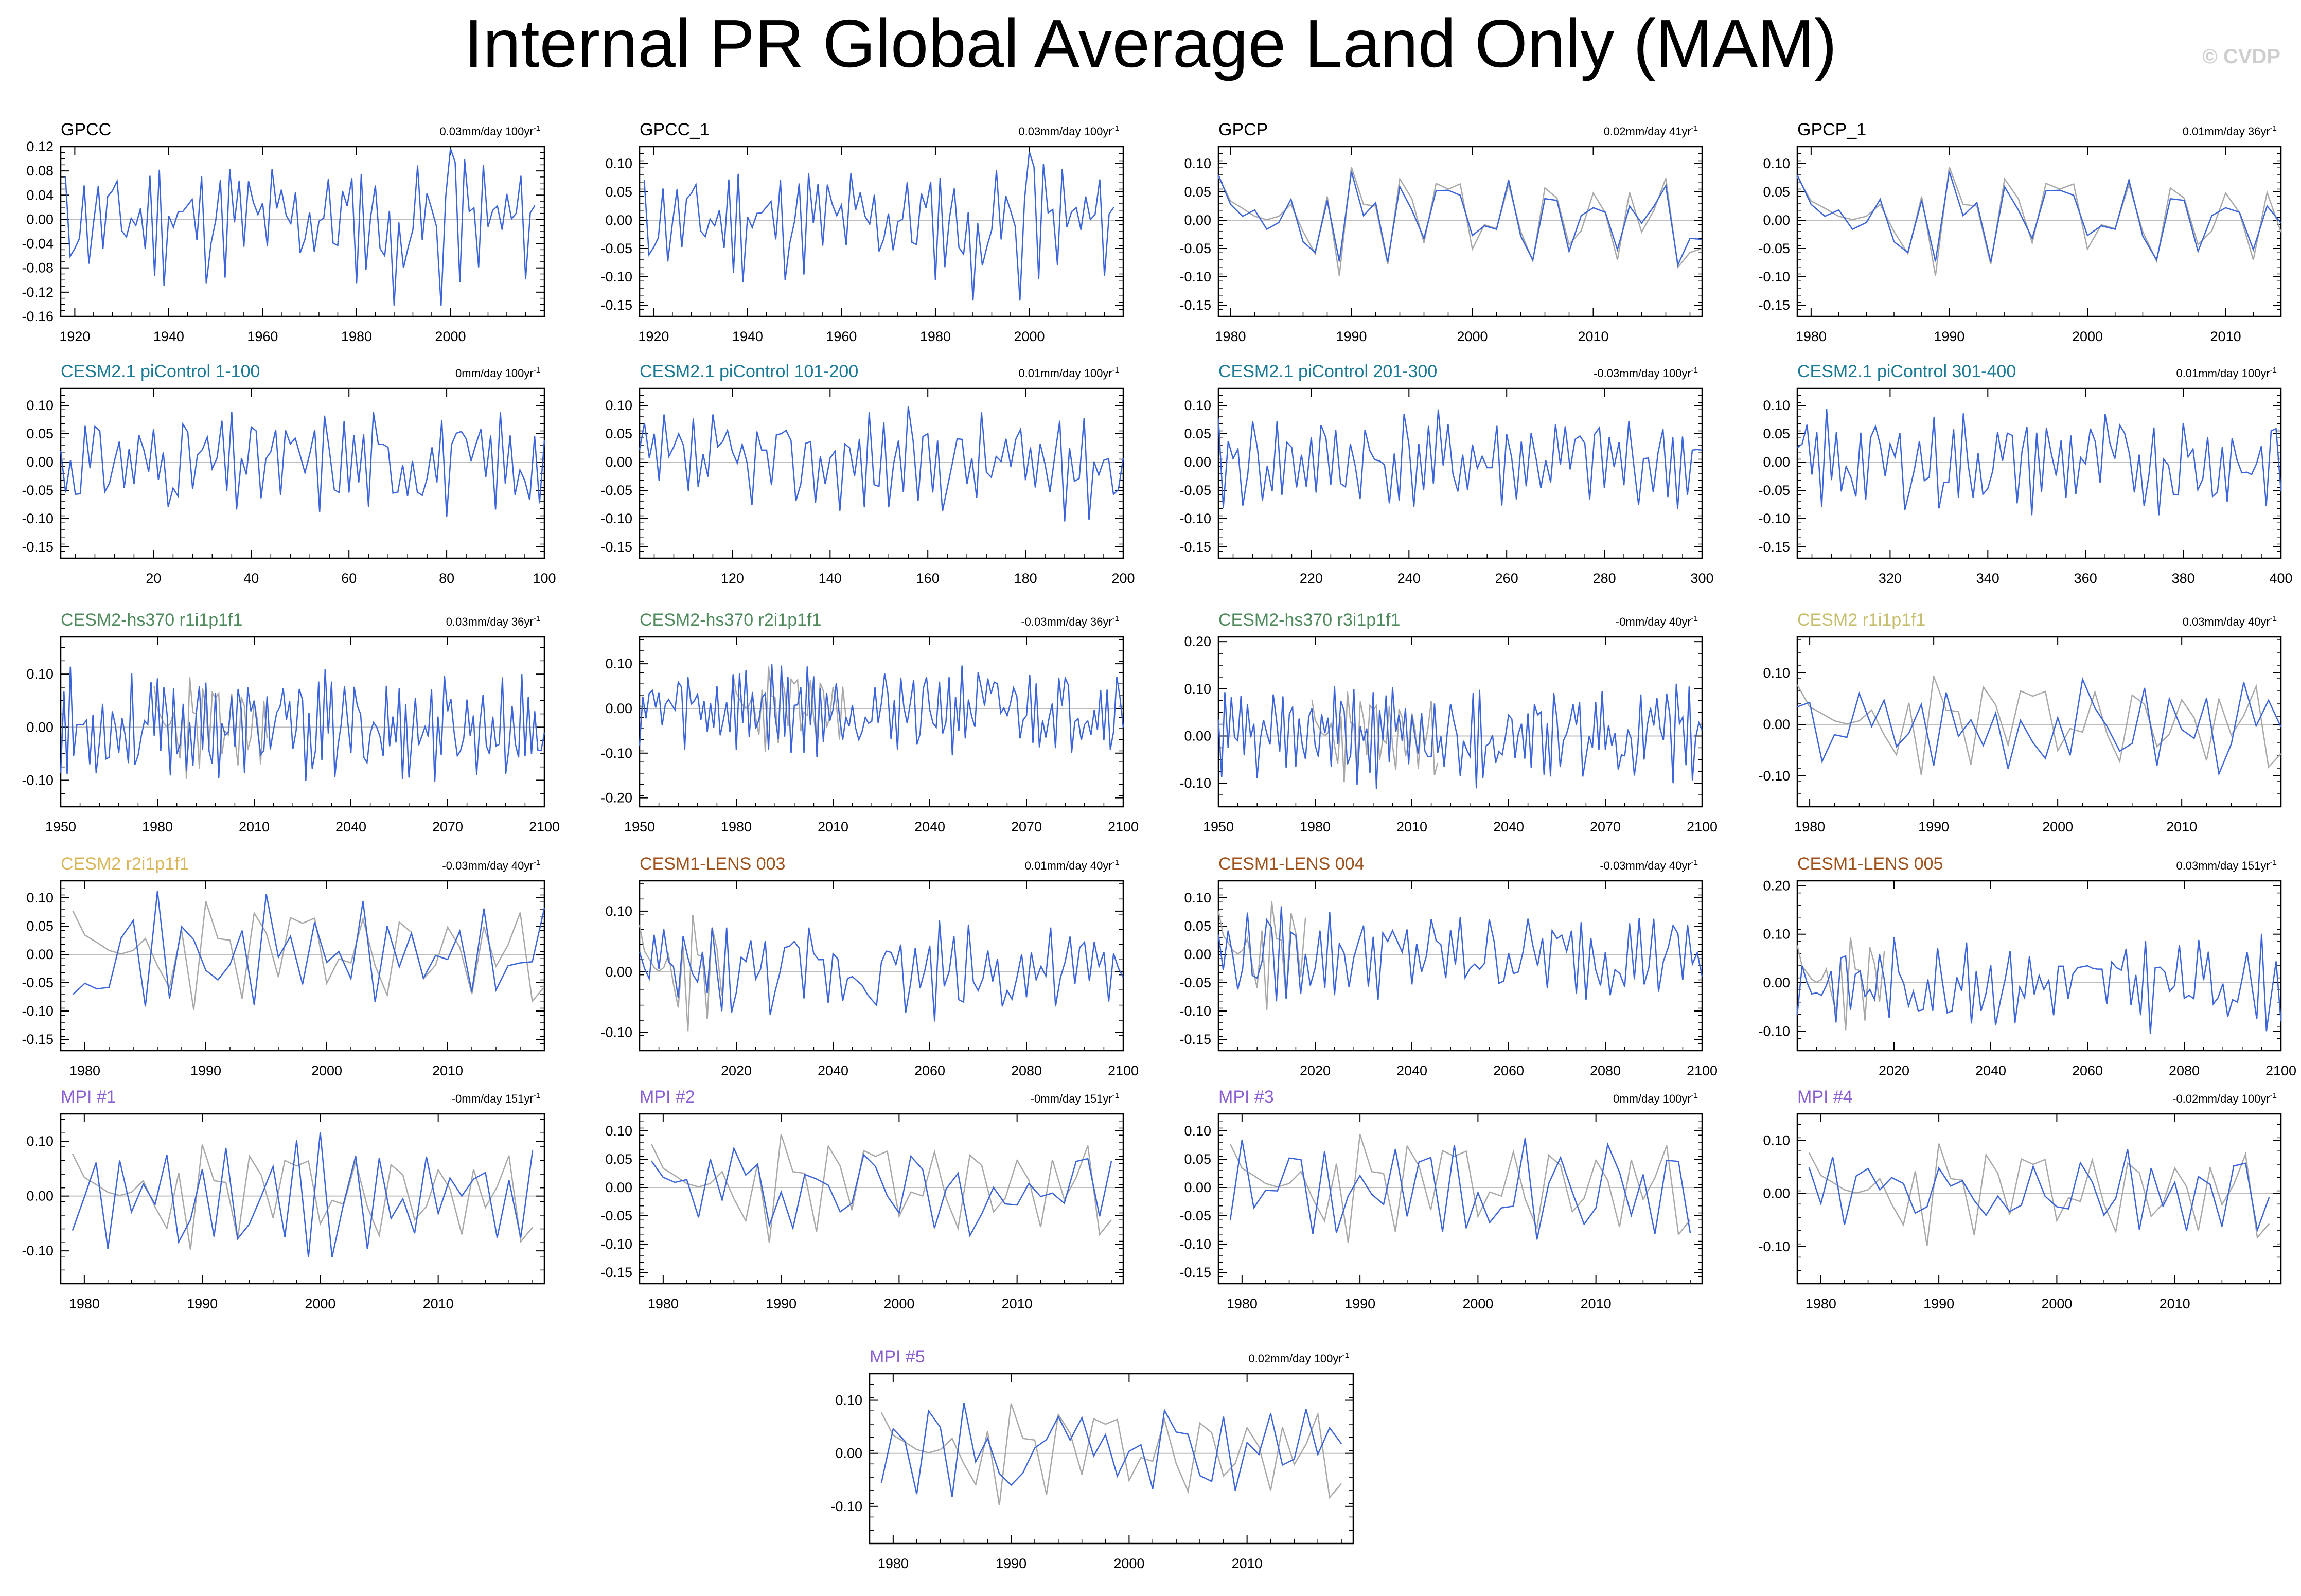  I want to click on x-tick-label: 260, so click(1507, 578).